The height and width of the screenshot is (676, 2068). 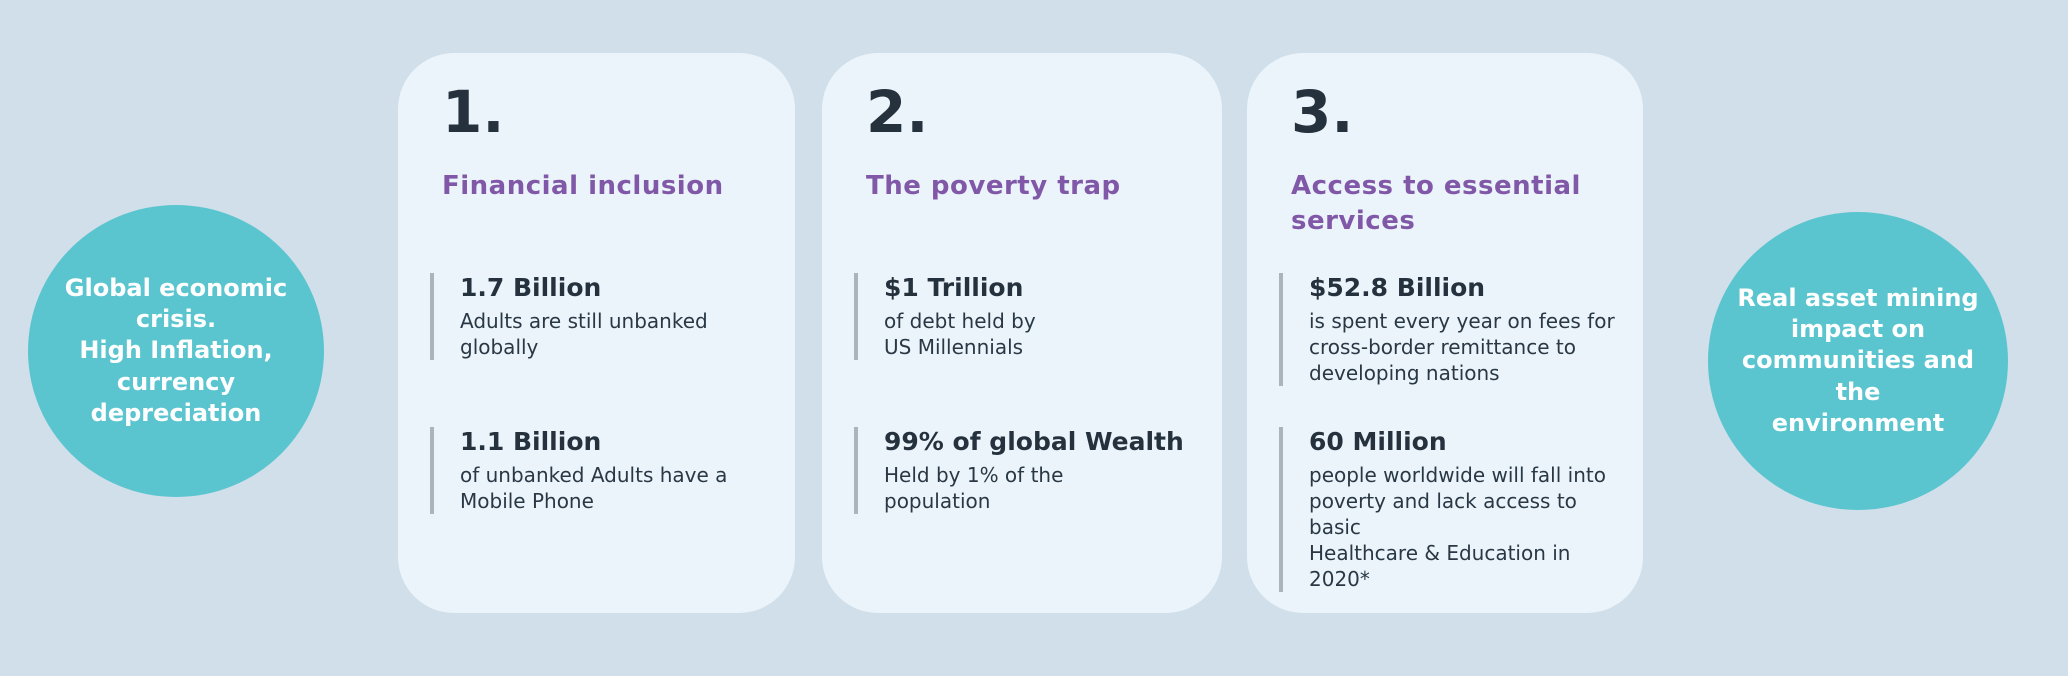 What do you see at coordinates (1322, 112) in the screenshot?
I see `card-number: 3.` at bounding box center [1322, 112].